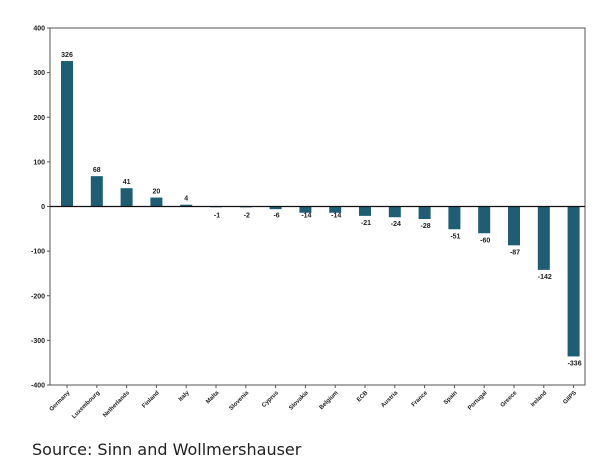 The height and width of the screenshot is (468, 600). I want to click on bar-portugal, so click(484, 220).